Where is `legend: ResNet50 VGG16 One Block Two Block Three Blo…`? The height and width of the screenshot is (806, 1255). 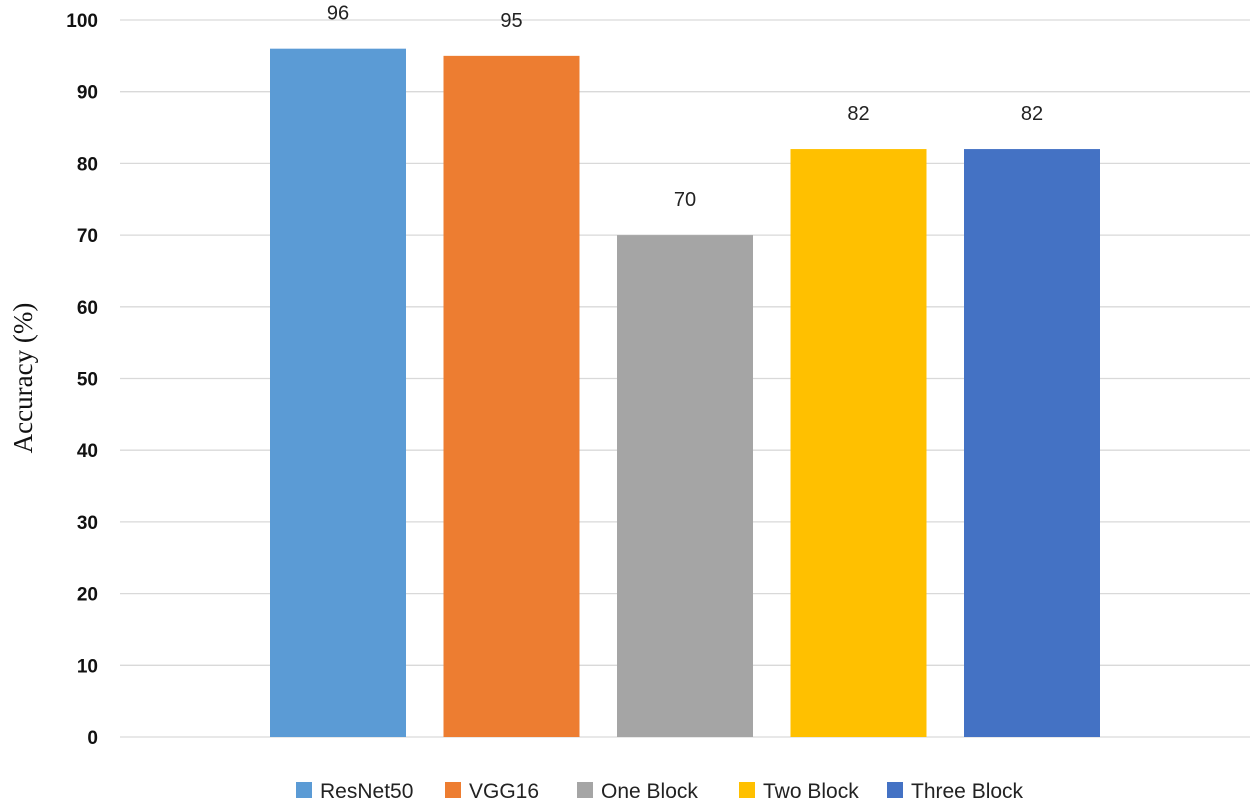
legend: ResNet50 VGG16 One Block Two Block Three Blo… is located at coordinates (660, 791).